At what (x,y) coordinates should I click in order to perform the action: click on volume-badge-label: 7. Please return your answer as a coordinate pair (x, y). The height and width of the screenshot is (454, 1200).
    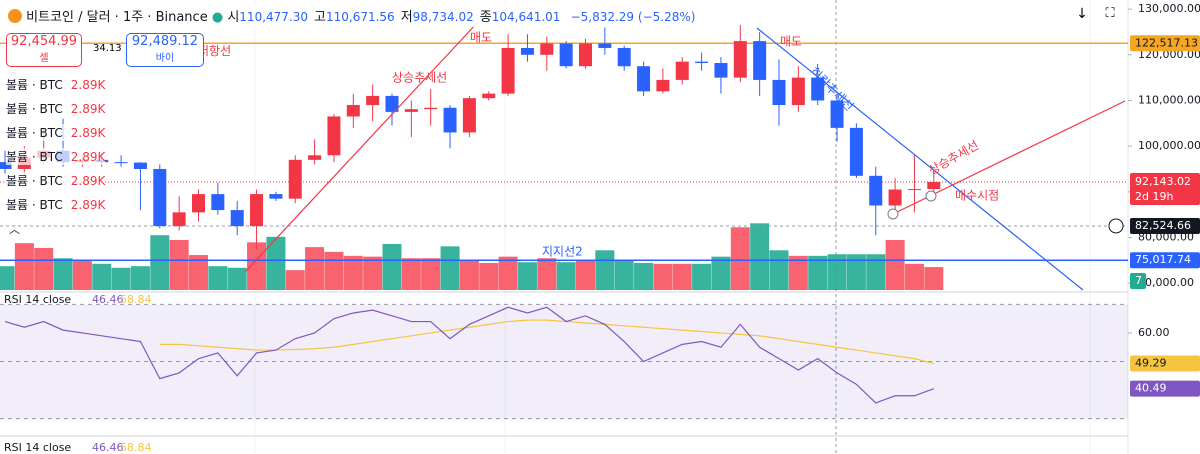
    Looking at the image, I should click on (1138, 280).